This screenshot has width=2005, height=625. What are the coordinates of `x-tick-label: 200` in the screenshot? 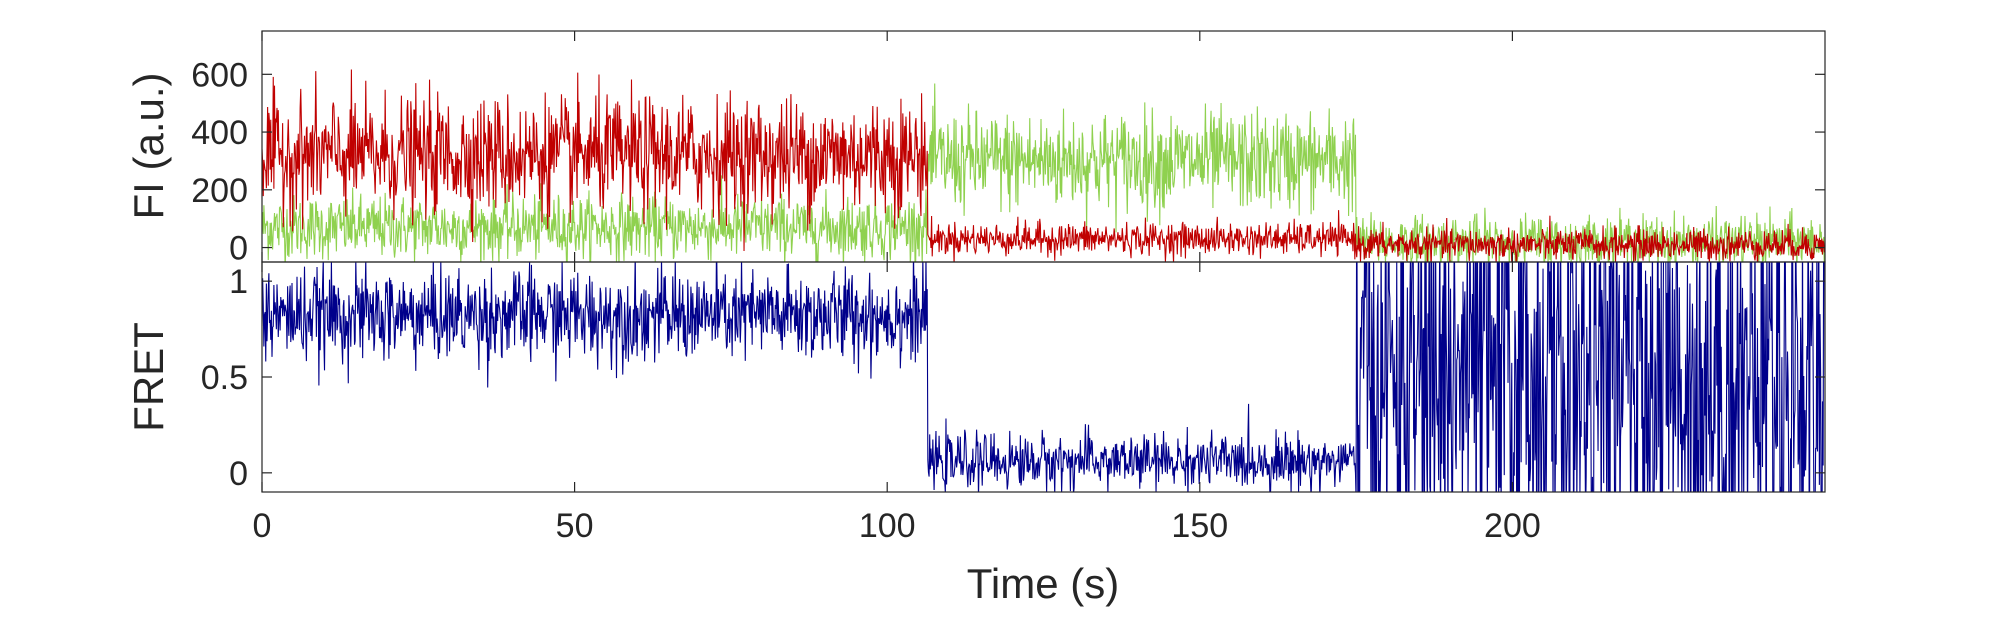 It's located at (1512, 526).